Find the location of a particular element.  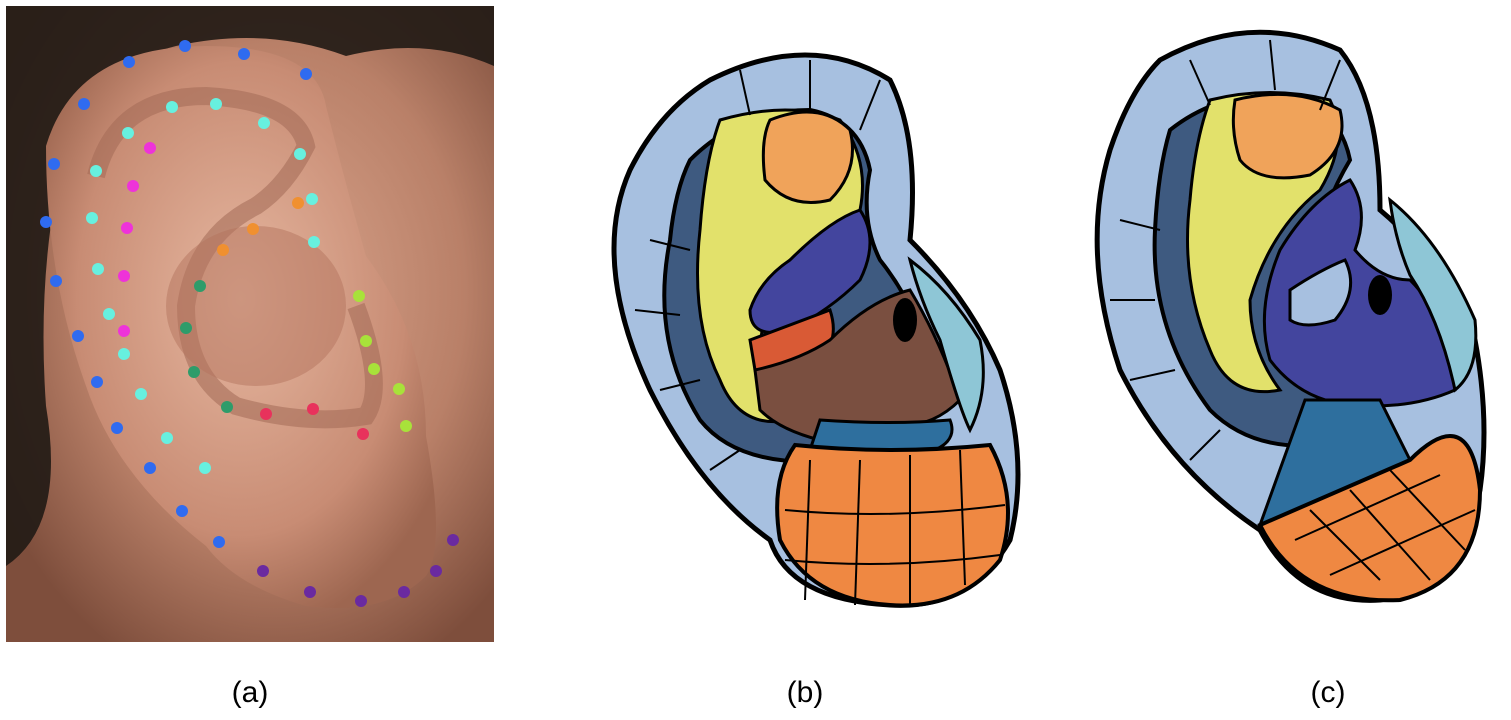

caption-c: (c) is located at coordinates (1328, 692).